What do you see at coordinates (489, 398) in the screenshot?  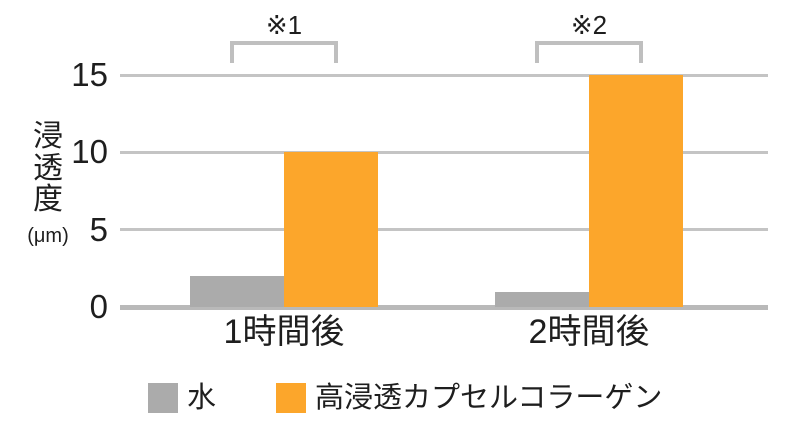 I see `legend-label-collagen: 高浸透カプセルコラーゲン` at bounding box center [489, 398].